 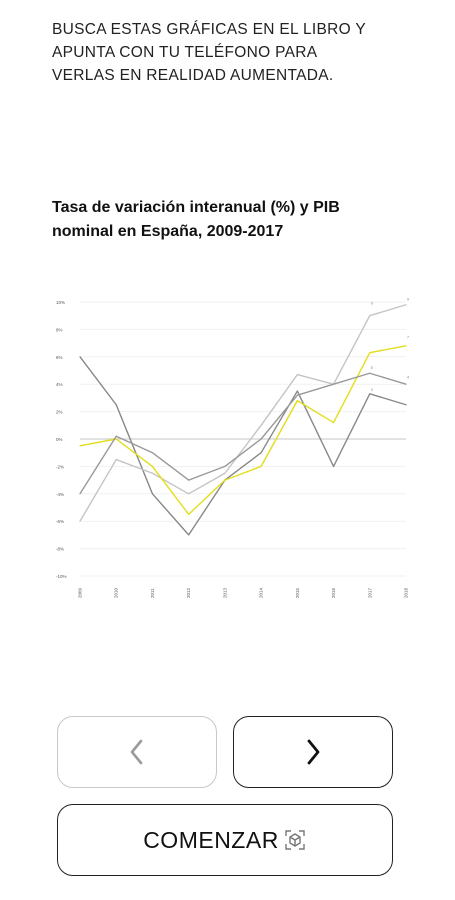 What do you see at coordinates (211, 839) in the screenshot?
I see `start-button-label: COMENZAR` at bounding box center [211, 839].